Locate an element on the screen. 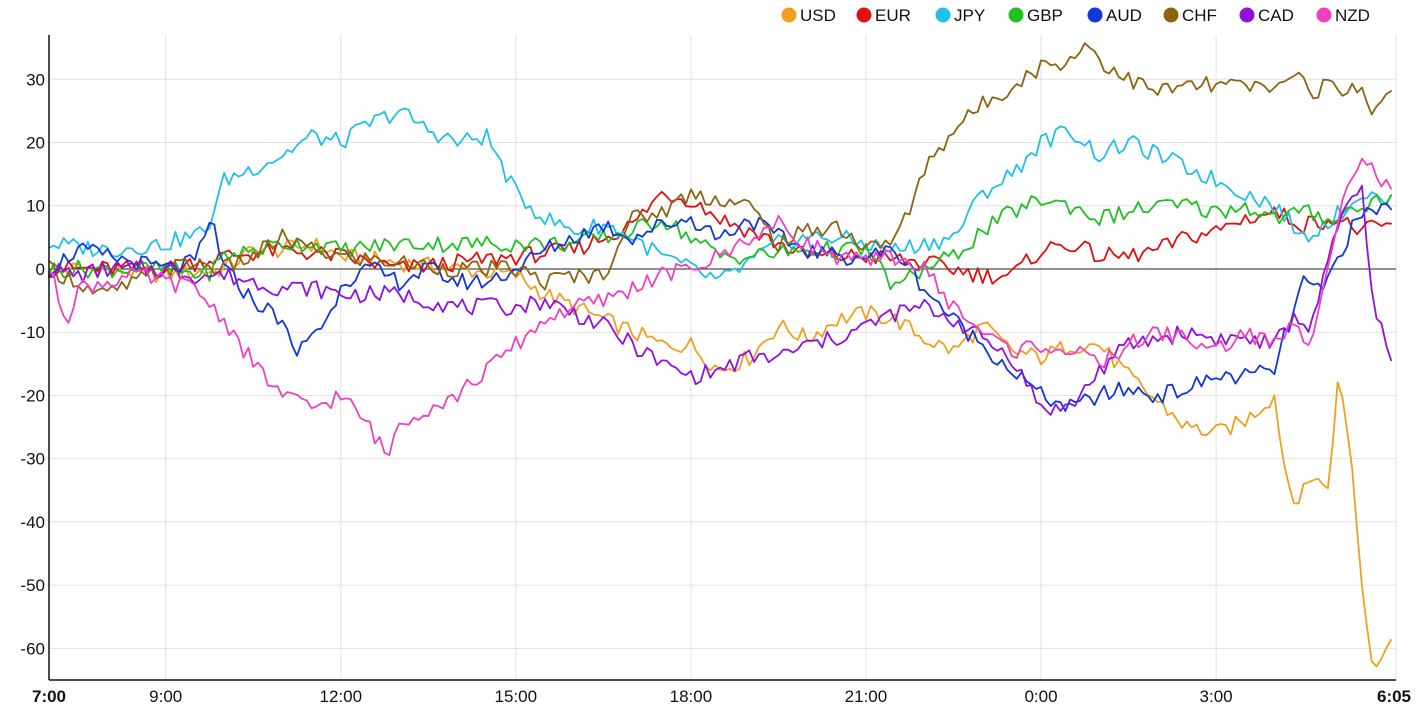  legend-item-eur: EUR is located at coordinates (883, 15).